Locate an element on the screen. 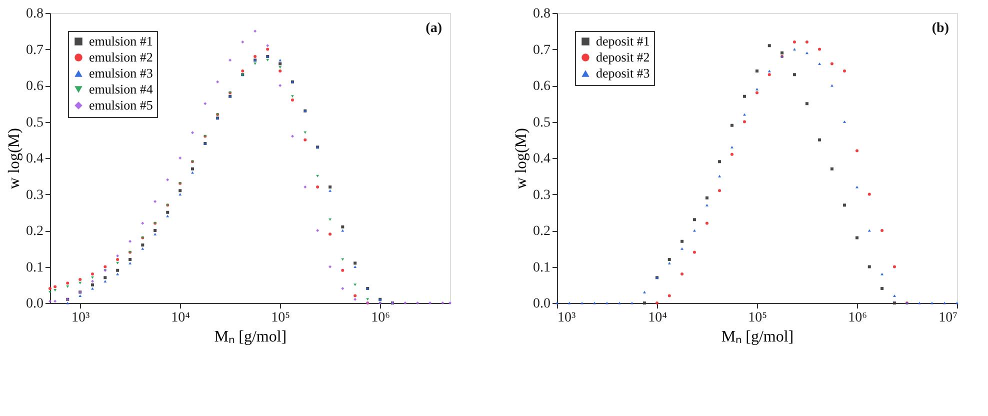  legend-label: deposit #3 is located at coordinates (623, 73).